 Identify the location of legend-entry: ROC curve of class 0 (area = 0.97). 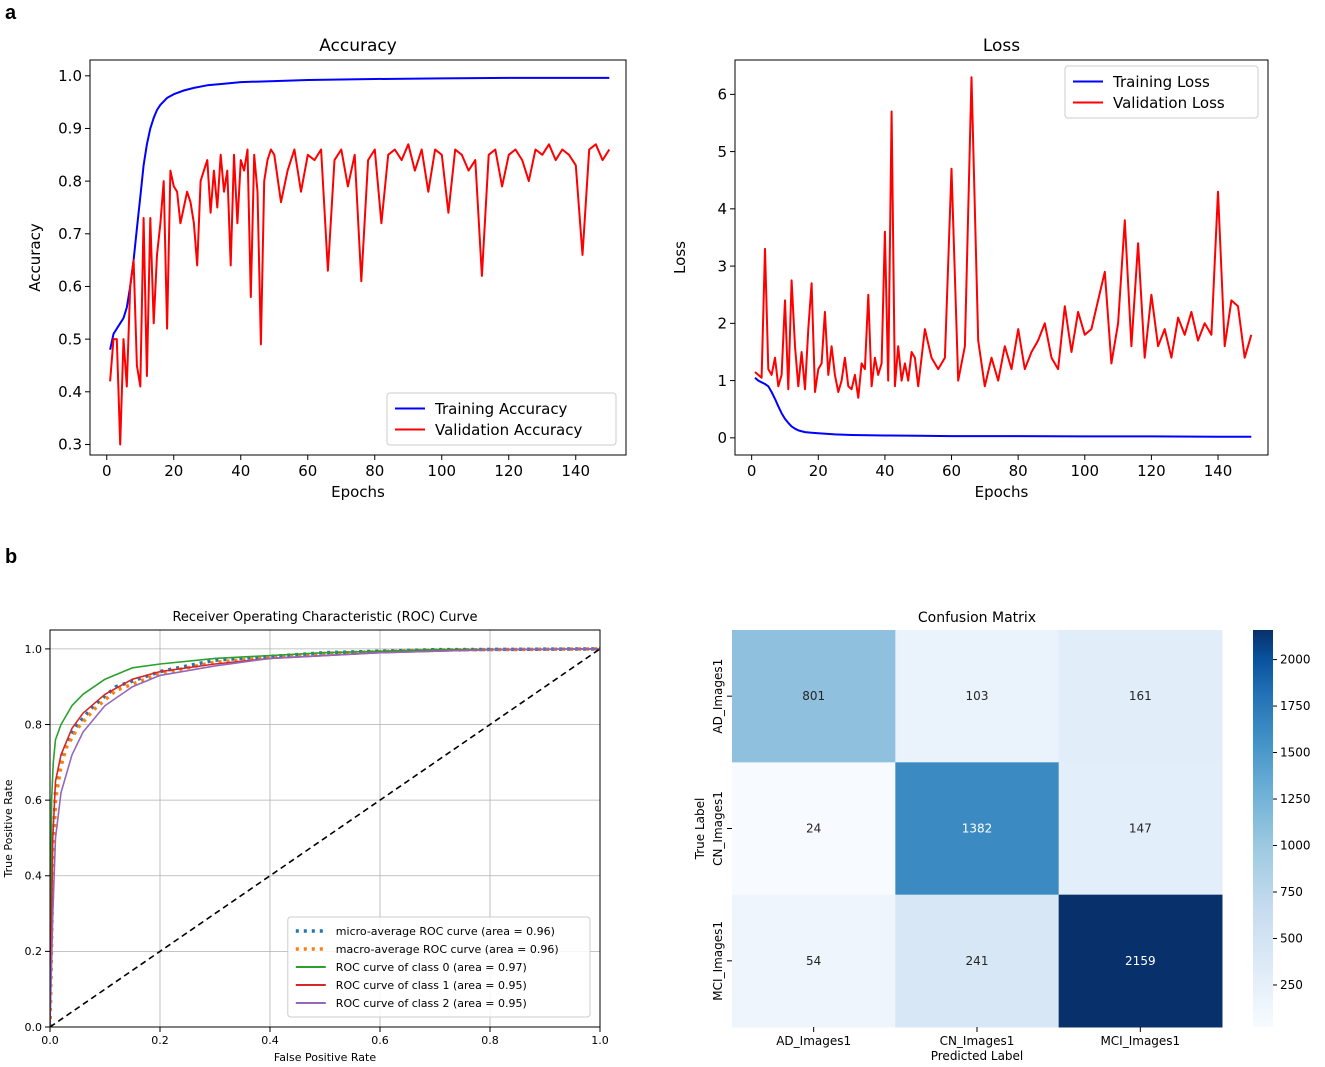
(431, 967).